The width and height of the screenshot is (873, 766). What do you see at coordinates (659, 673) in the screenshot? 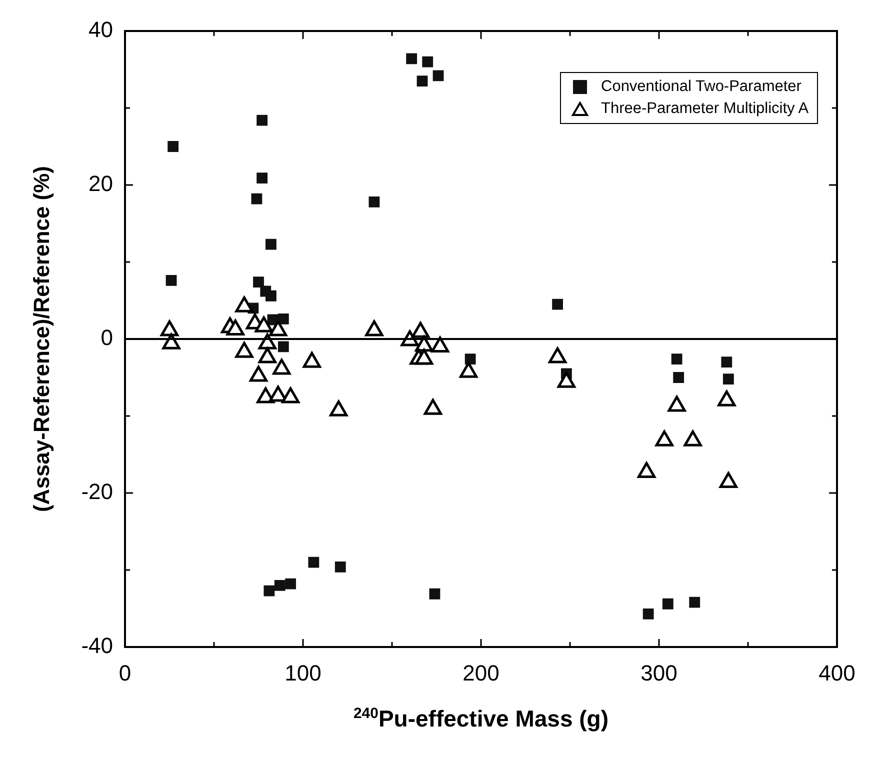
I see `x-tick-label: 300` at bounding box center [659, 673].